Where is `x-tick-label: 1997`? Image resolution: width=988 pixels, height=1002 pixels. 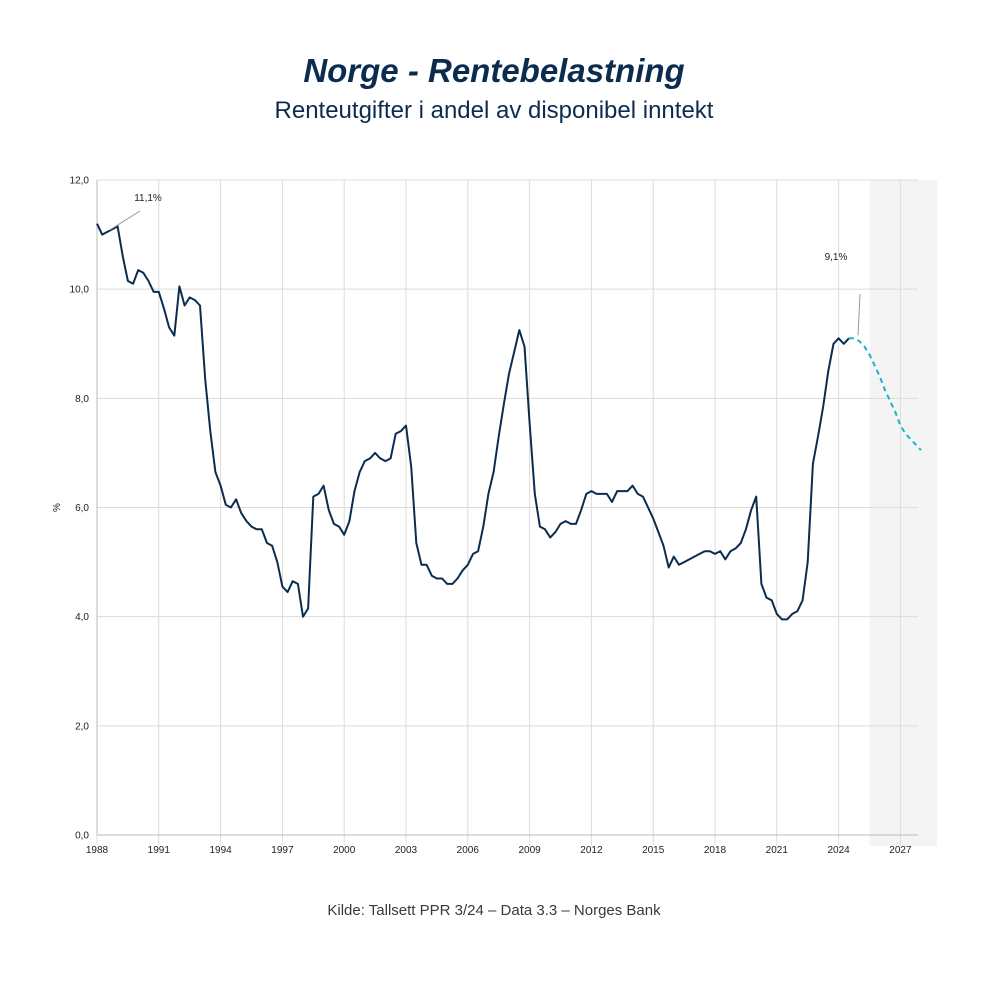 x-tick-label: 1997 is located at coordinates (282, 850).